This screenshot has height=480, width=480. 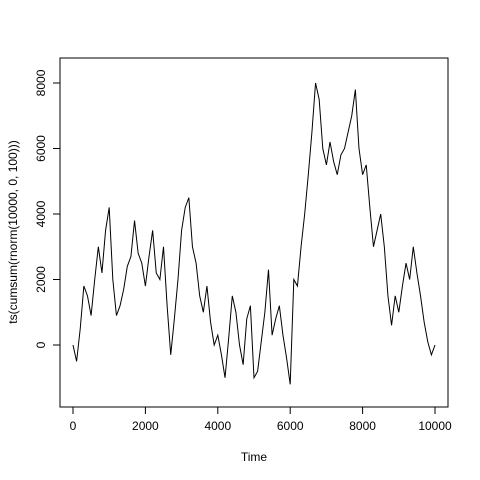 I want to click on y-tick-label: 2000, so click(x=41, y=279).